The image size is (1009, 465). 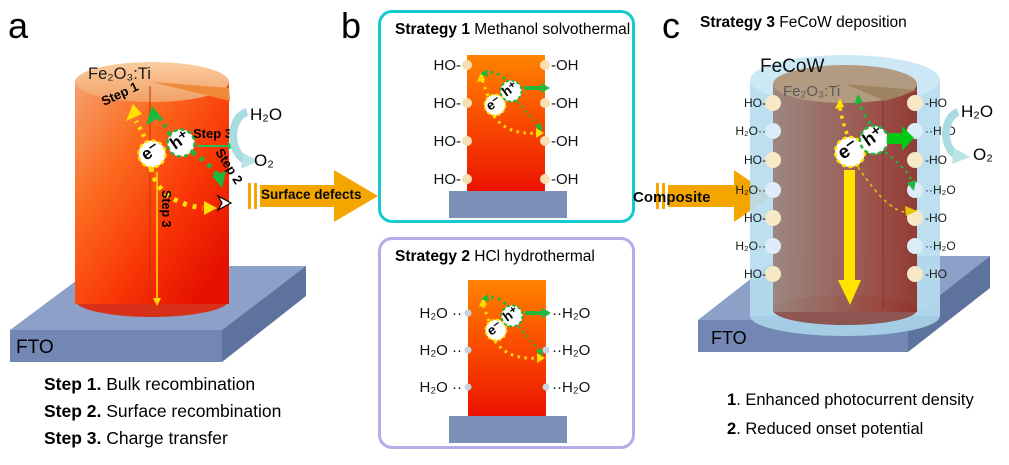 I want to click on benefit-row-1: 1. Enhanced photocurrent density, so click(x=850, y=400).